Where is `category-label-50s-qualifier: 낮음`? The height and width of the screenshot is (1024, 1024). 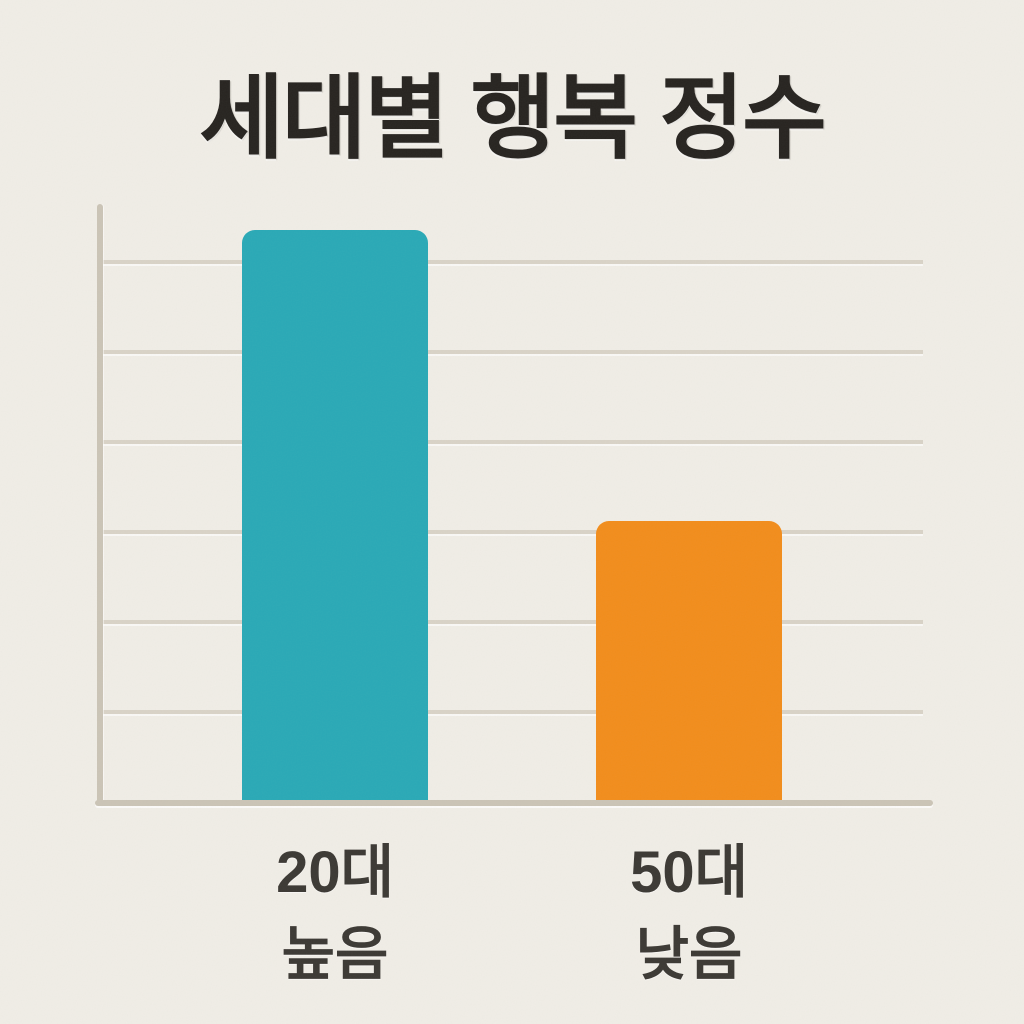 category-label-50s-qualifier: 낮음 is located at coordinates (689, 955).